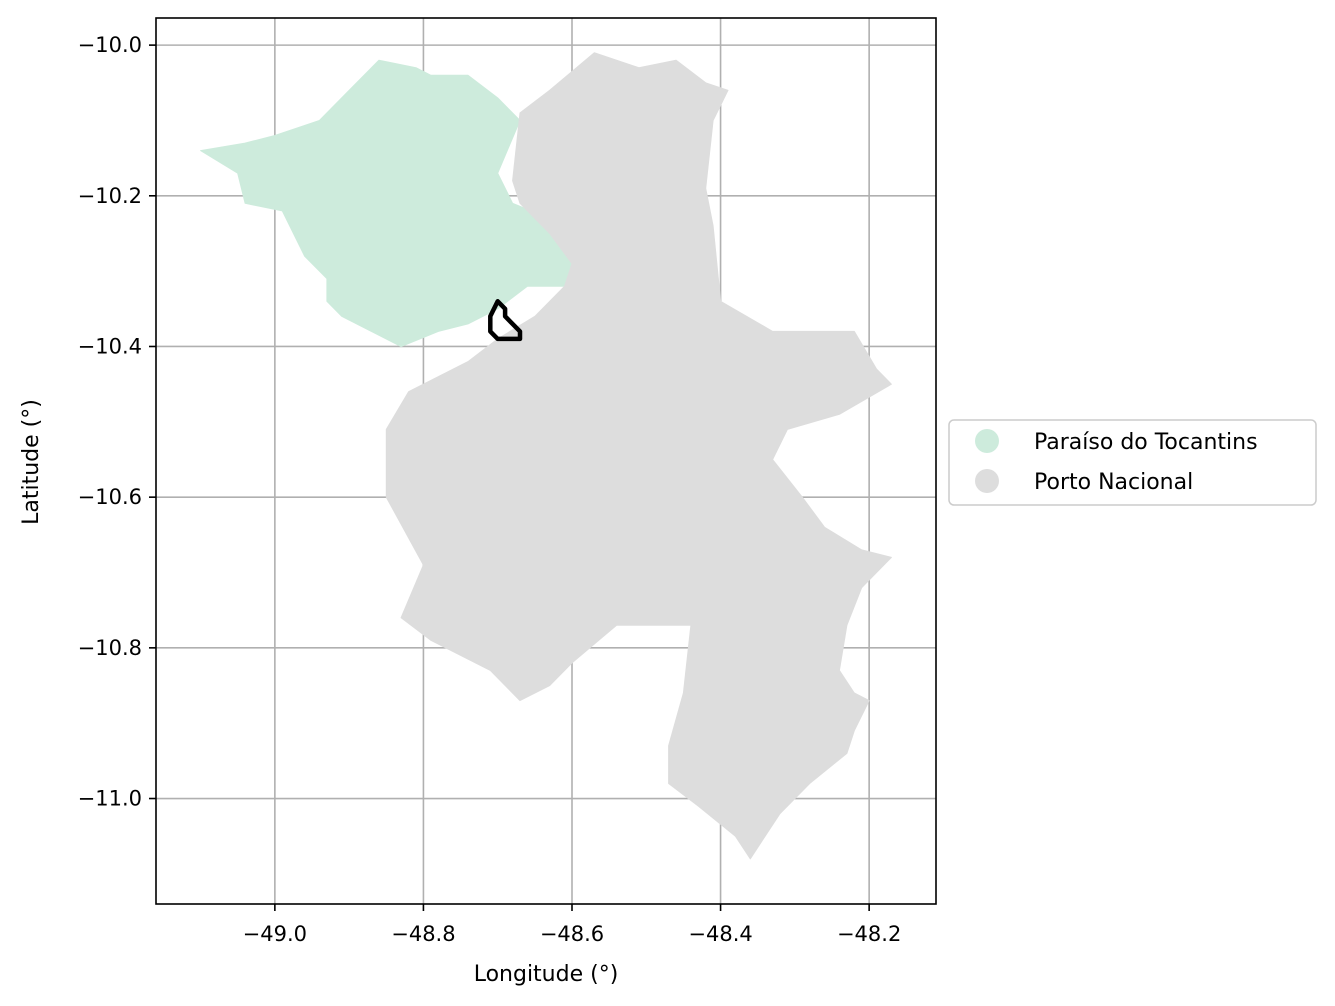 This screenshot has width=1335, height=1006. Describe the element at coordinates (572, 934) in the screenshot. I see `x-tick-label: −48.6` at that location.